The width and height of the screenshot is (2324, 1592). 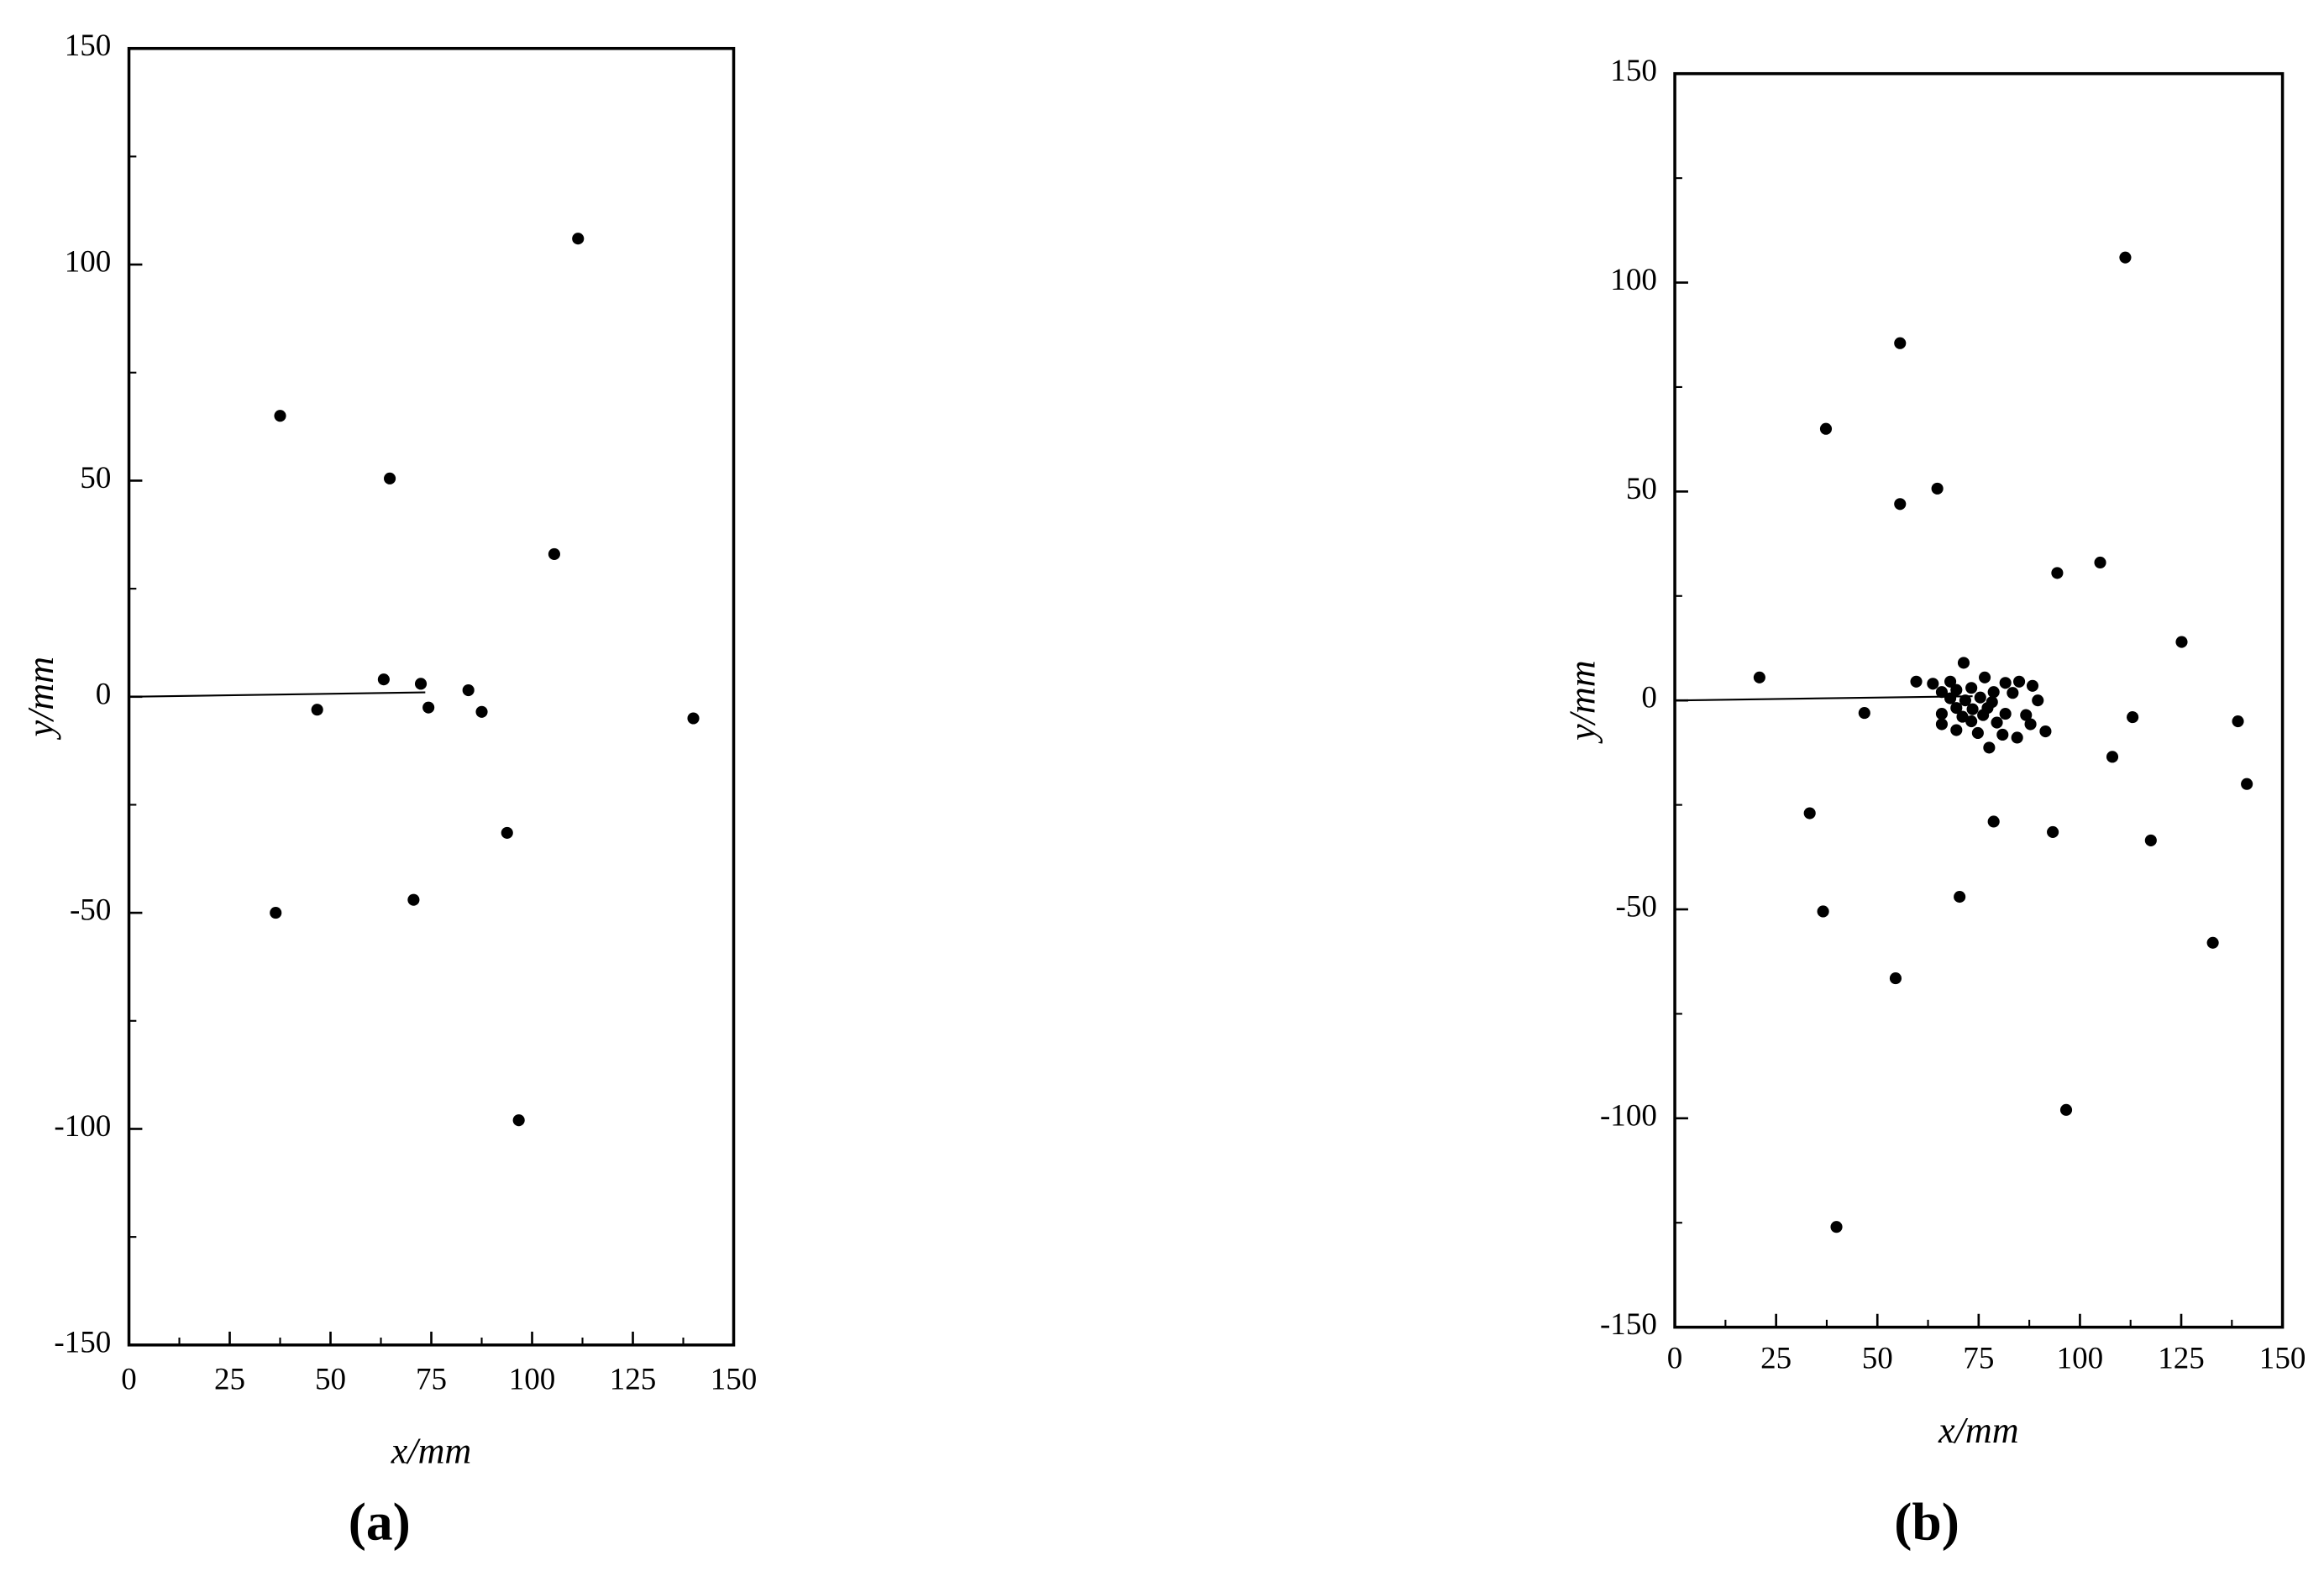 I want to click on y-tick-label: 100, so click(x=88, y=262).